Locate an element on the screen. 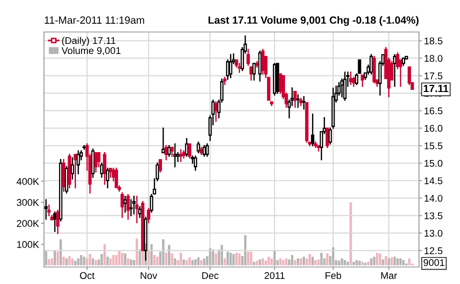 The image size is (460, 284). y-tick-label: 14.0 is located at coordinates (433, 198).